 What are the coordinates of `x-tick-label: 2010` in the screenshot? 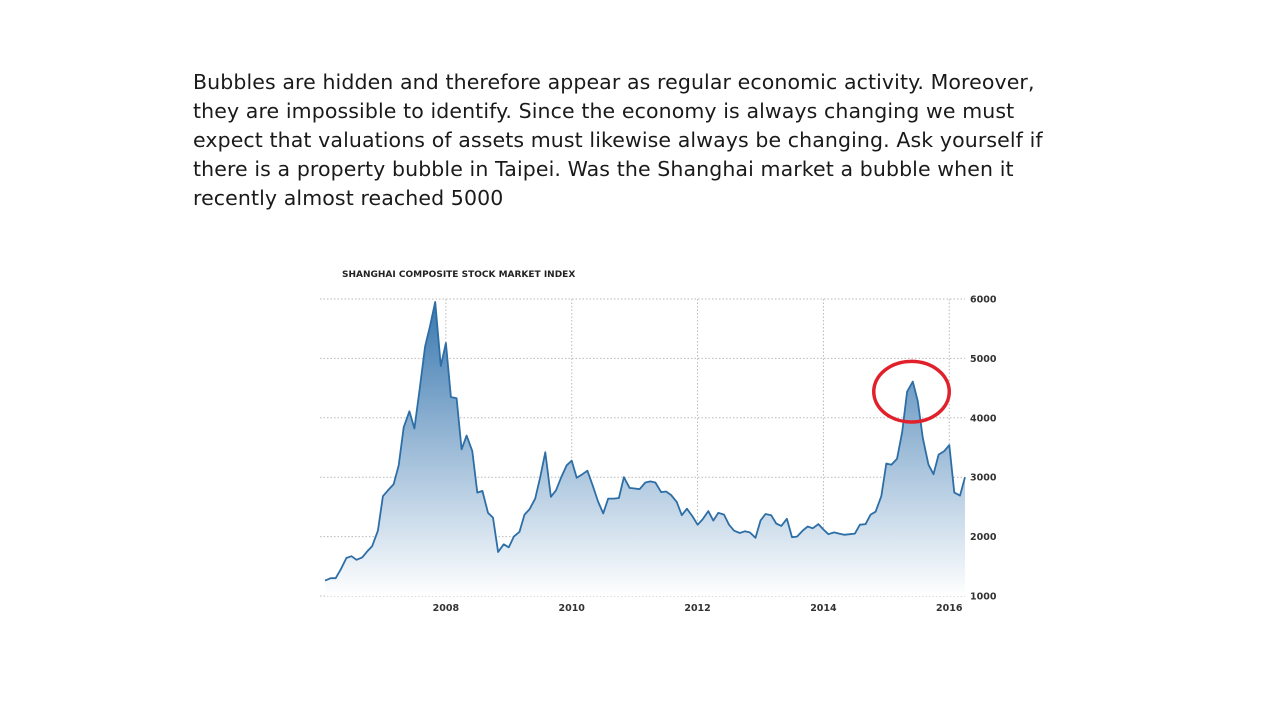 It's located at (571, 608).